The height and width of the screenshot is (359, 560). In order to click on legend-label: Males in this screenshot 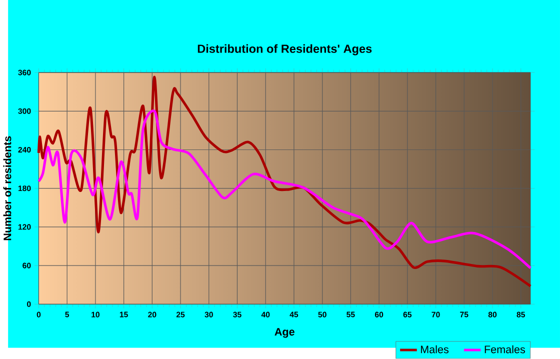, I will do `click(435, 349)`.